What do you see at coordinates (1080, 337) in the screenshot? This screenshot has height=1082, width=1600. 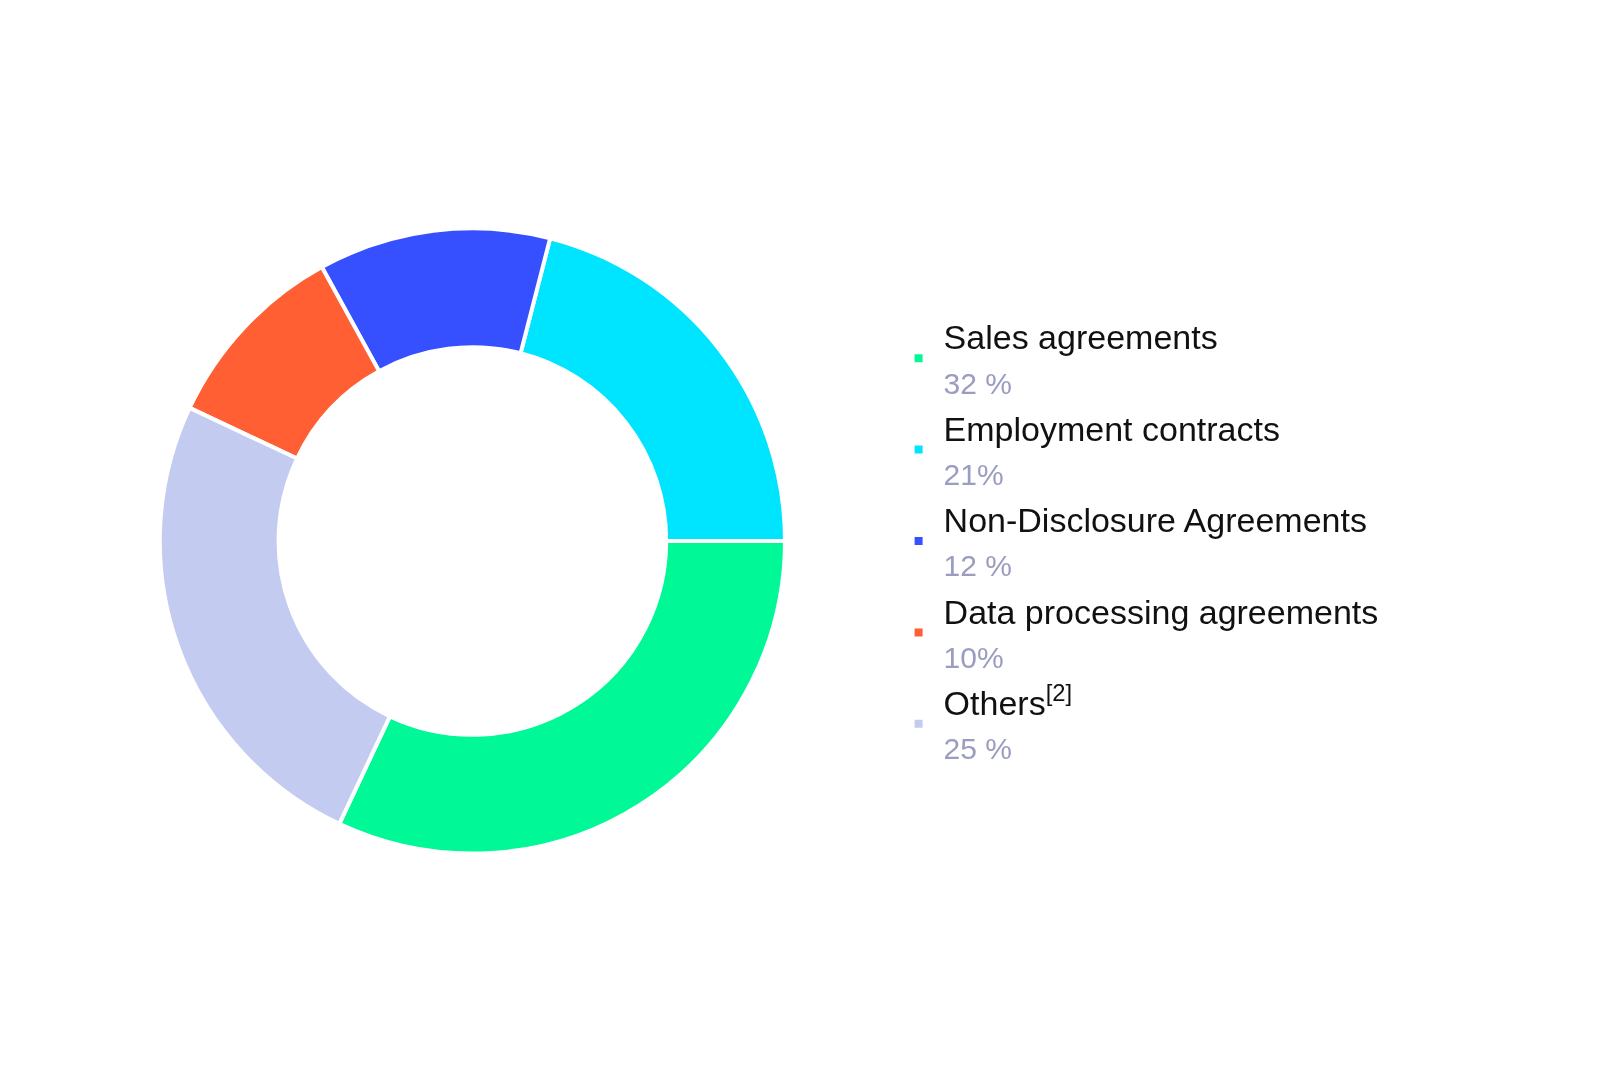 I see `legend-label: Sales agreements` at bounding box center [1080, 337].